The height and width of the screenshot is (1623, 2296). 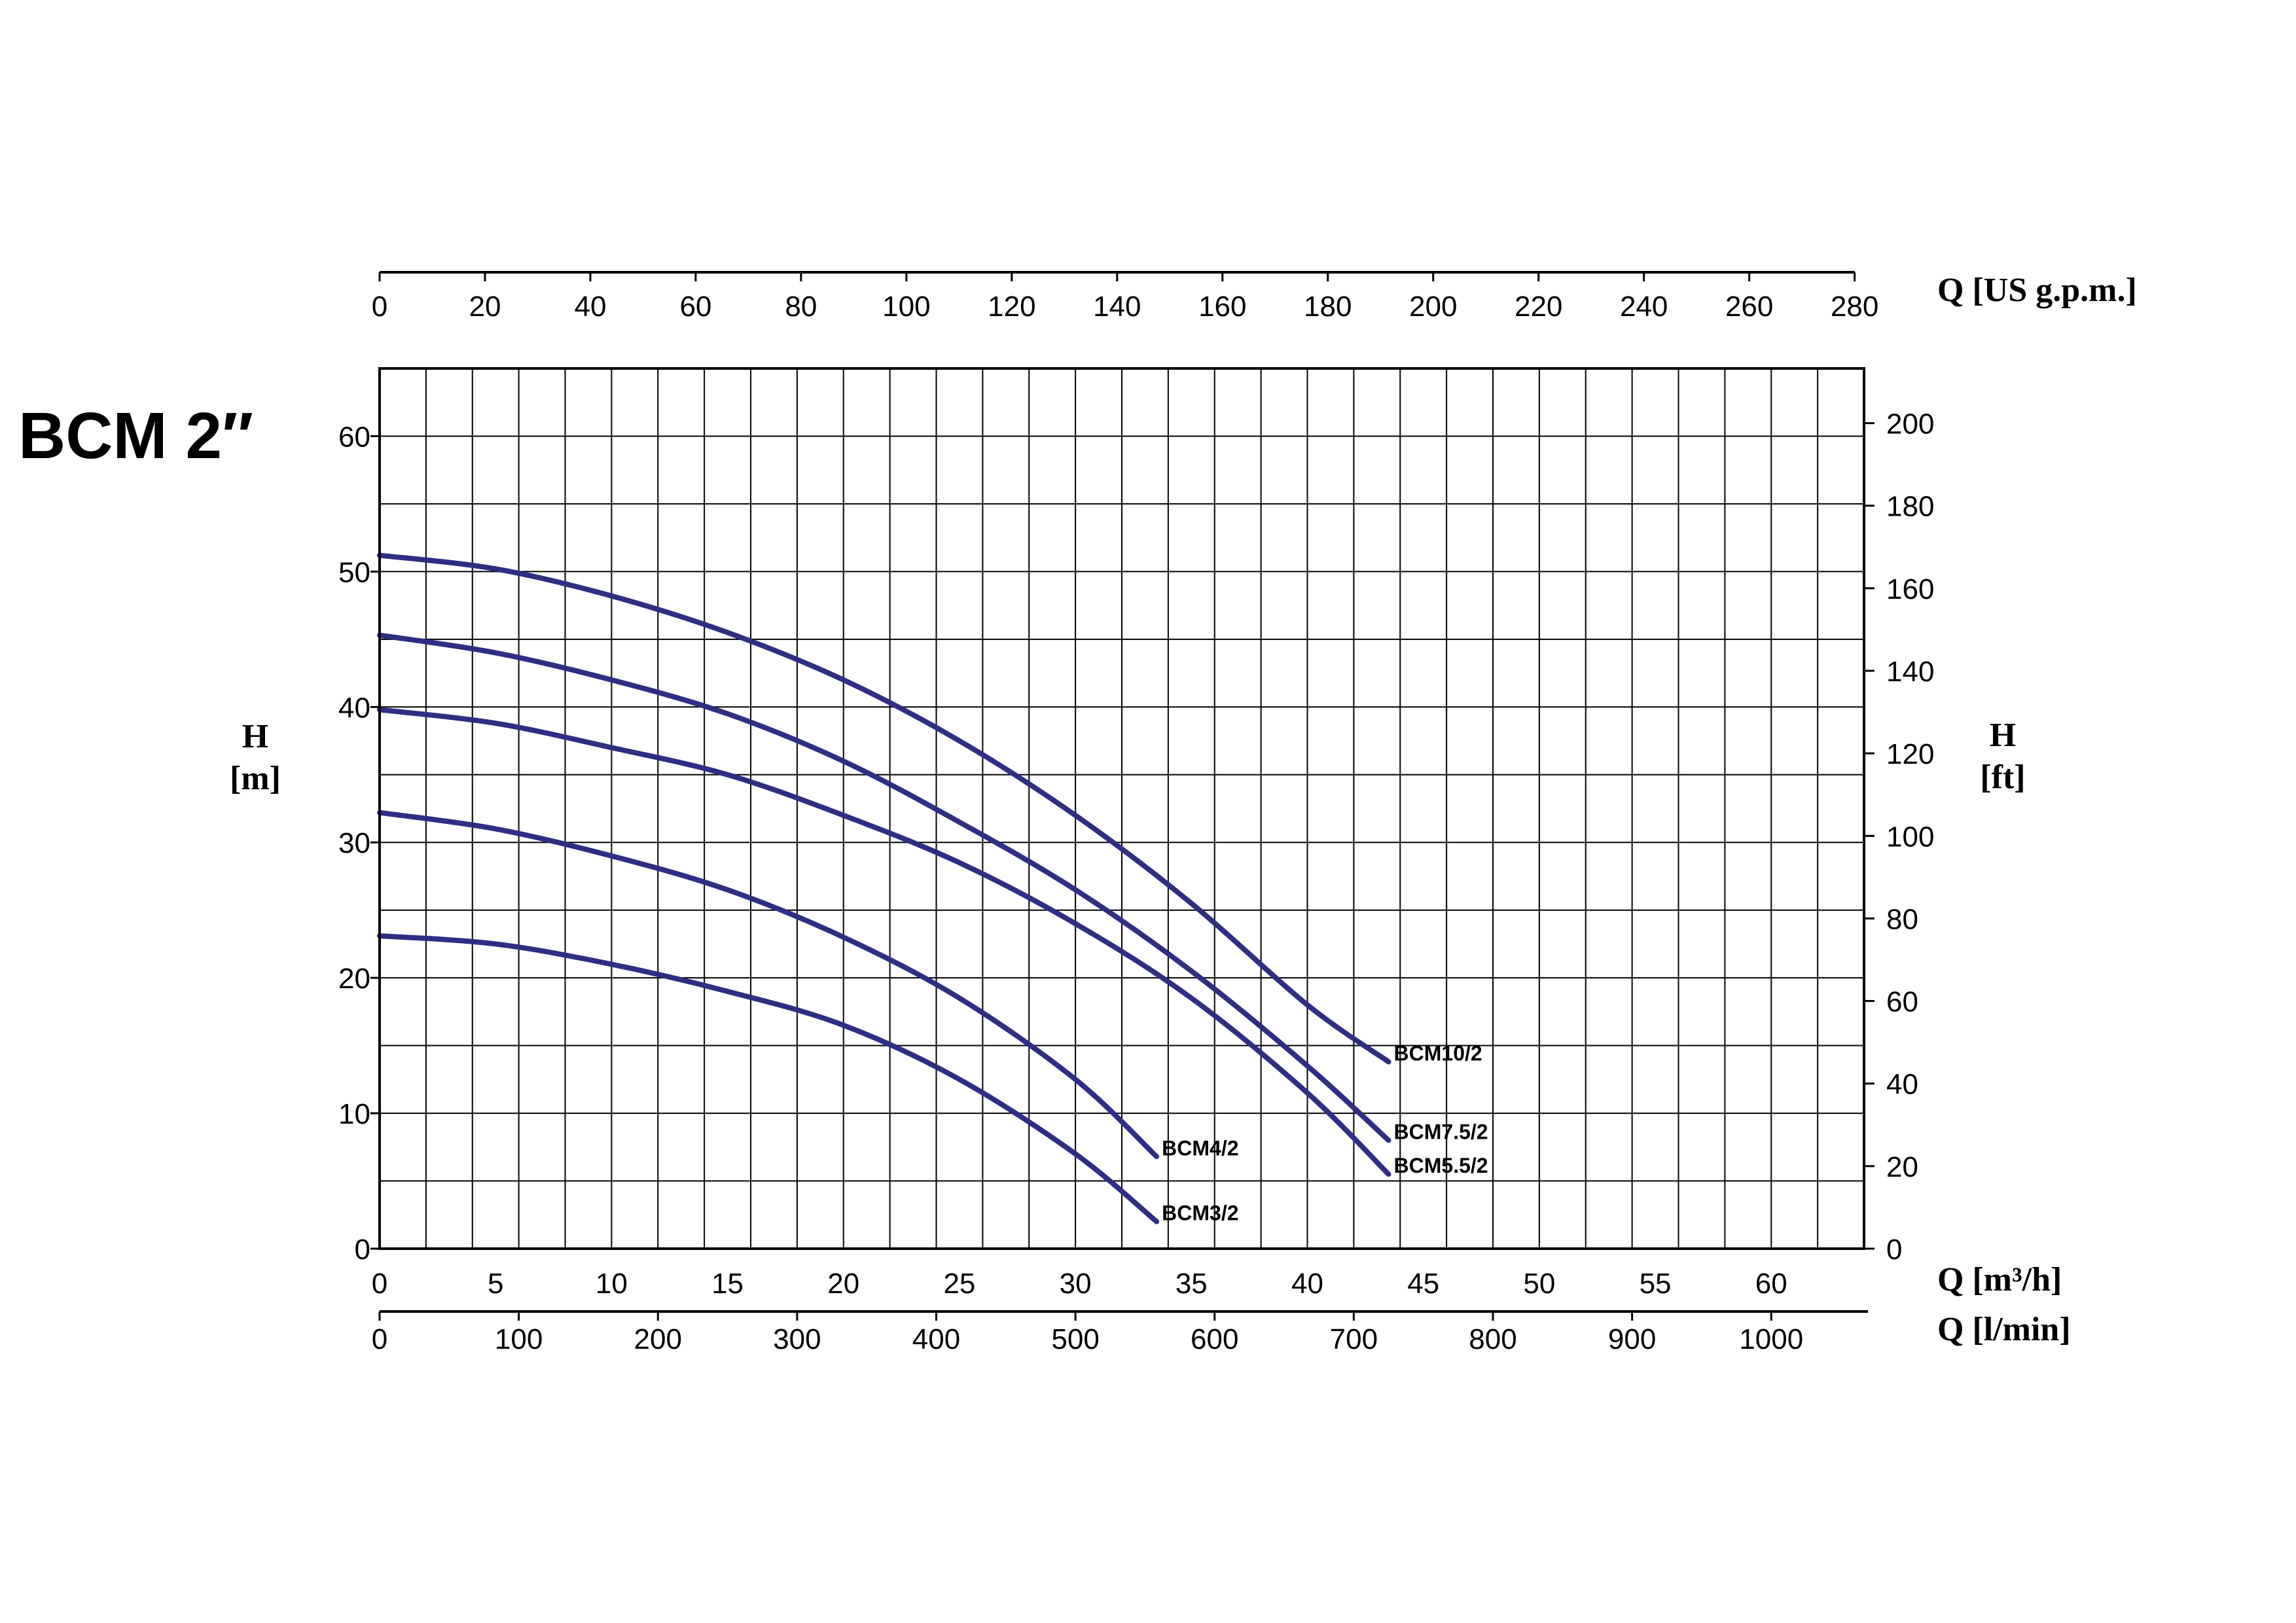 I want to click on right-tick-label: 0, so click(x=1894, y=1250).